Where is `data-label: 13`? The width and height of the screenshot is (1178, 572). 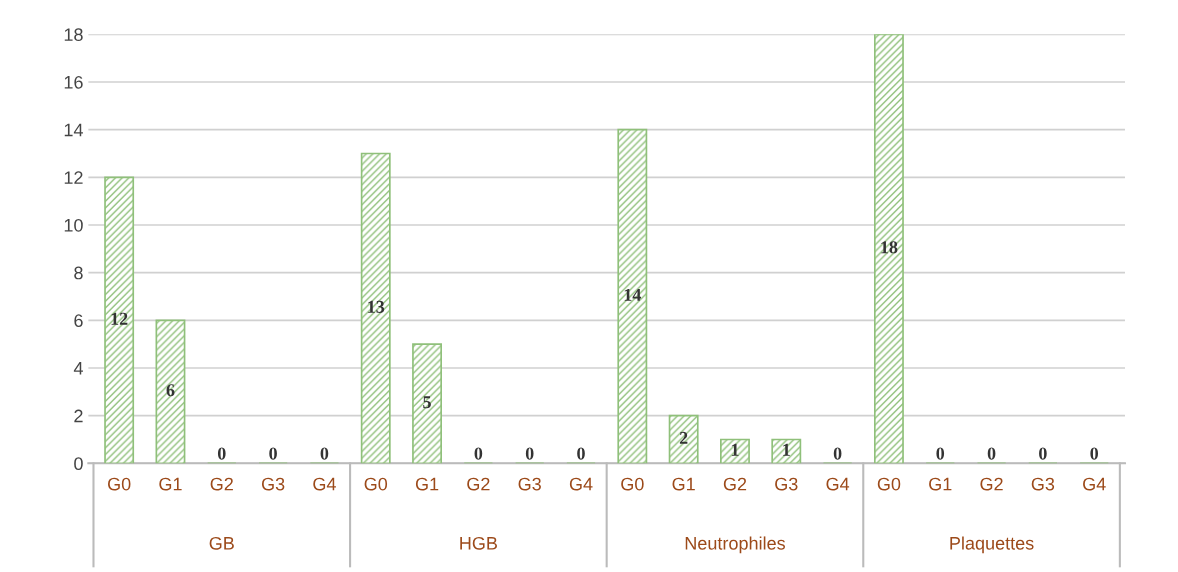
data-label: 13 is located at coordinates (376, 306).